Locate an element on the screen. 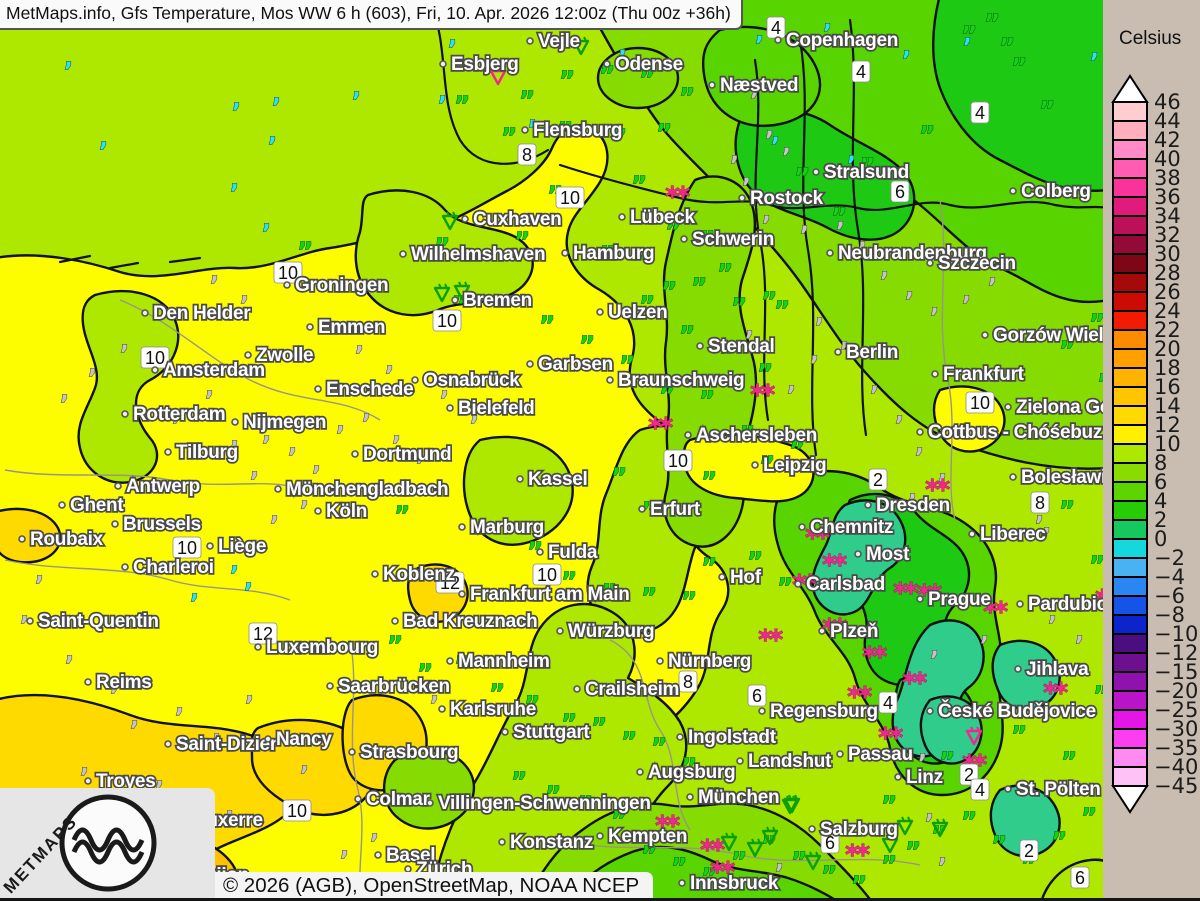 The image size is (1200, 901). city-label: Zwolle is located at coordinates (284, 355).